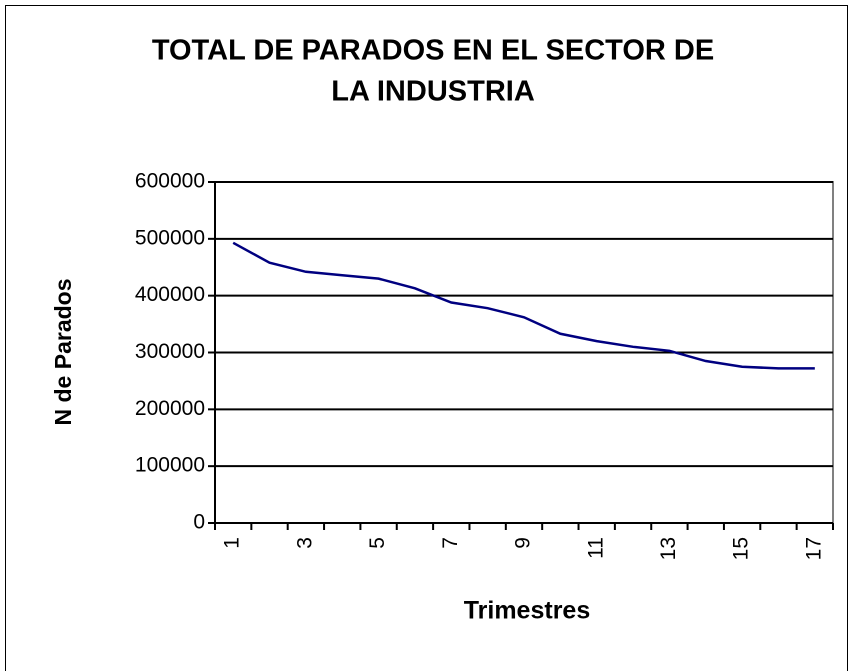 The width and height of the screenshot is (852, 671). I want to click on x-tick-label: 1, so click(232, 543).